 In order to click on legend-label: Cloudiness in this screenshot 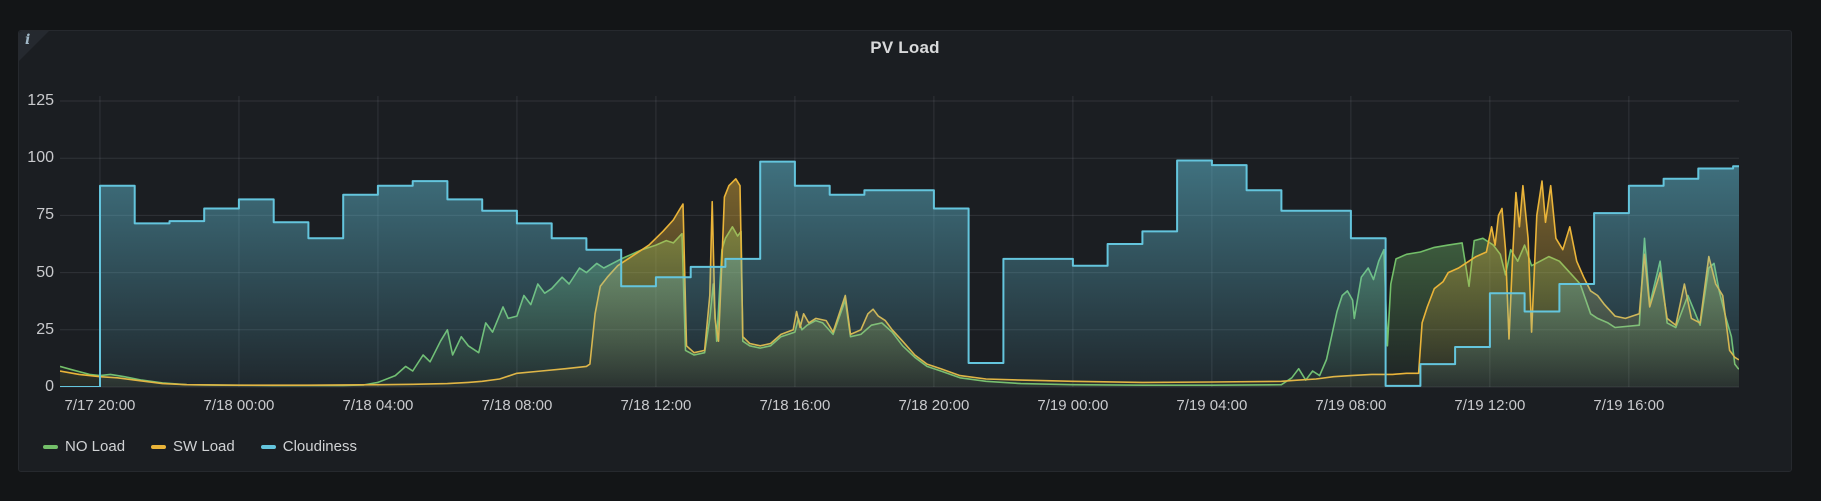, I will do `click(319, 446)`.